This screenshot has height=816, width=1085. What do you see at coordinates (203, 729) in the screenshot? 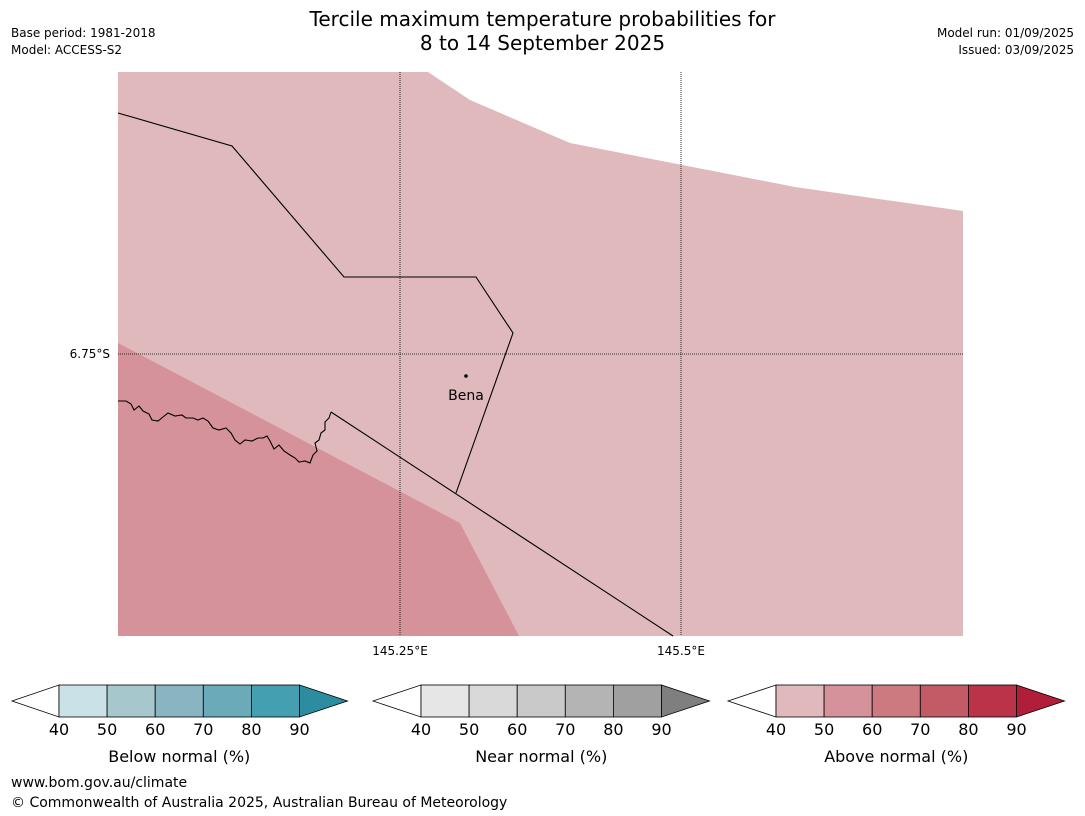
I see `colorbar-below-tick: 70` at bounding box center [203, 729].